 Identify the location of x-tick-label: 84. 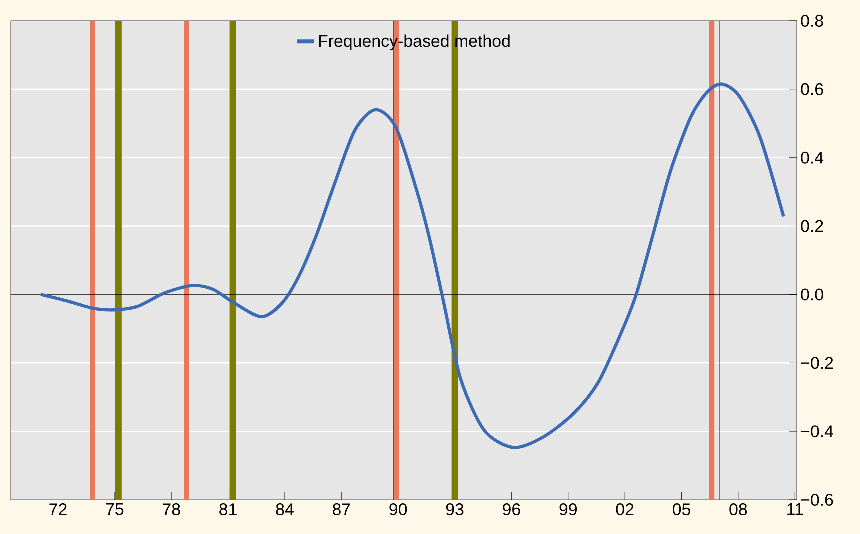
(285, 510).